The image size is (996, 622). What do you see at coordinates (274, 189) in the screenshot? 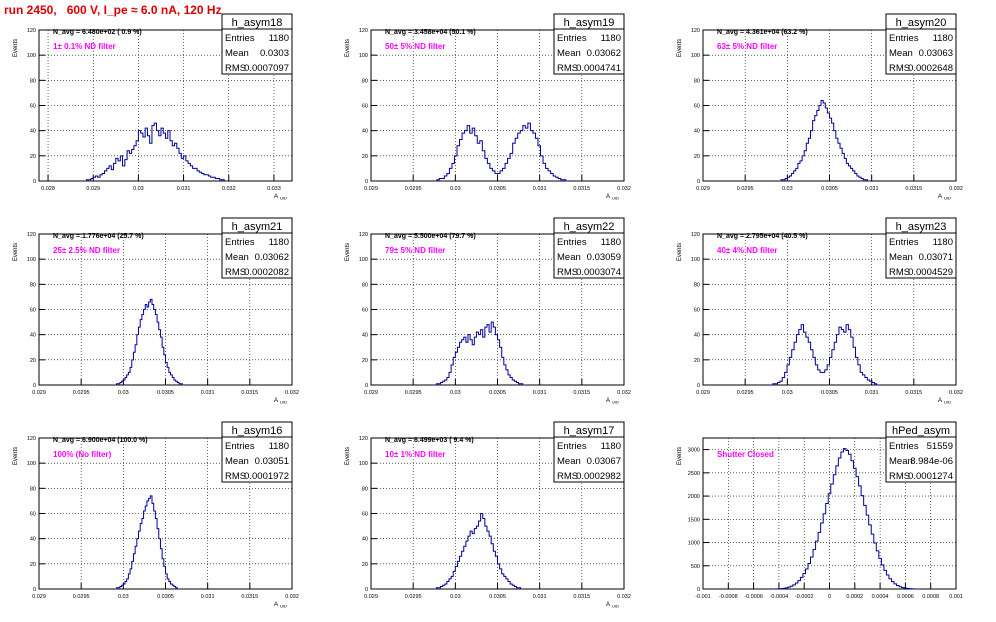
I see `x-tick-label: 0.033` at bounding box center [274, 189].